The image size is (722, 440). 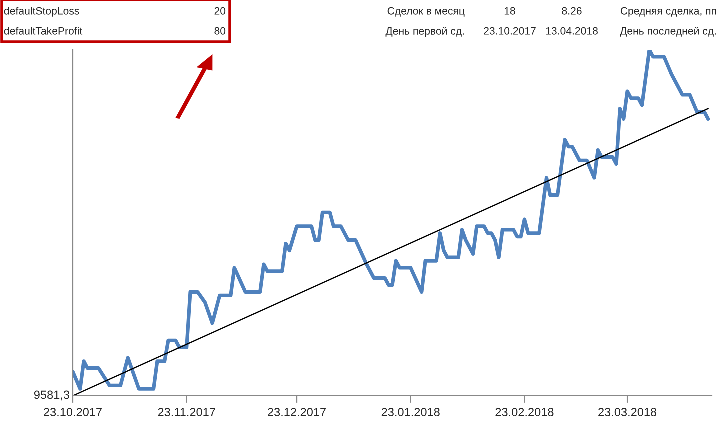 What do you see at coordinates (411, 412) in the screenshot?
I see `x-tick-label: 23.01.2018` at bounding box center [411, 412].